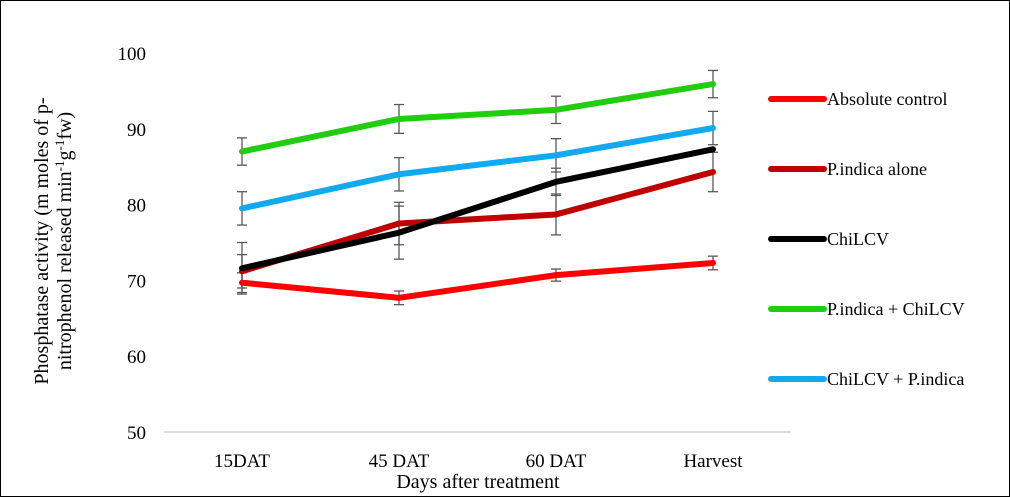 The width and height of the screenshot is (1010, 497). Describe the element at coordinates (136, 433) in the screenshot. I see `y-tick-label: 50` at that location.